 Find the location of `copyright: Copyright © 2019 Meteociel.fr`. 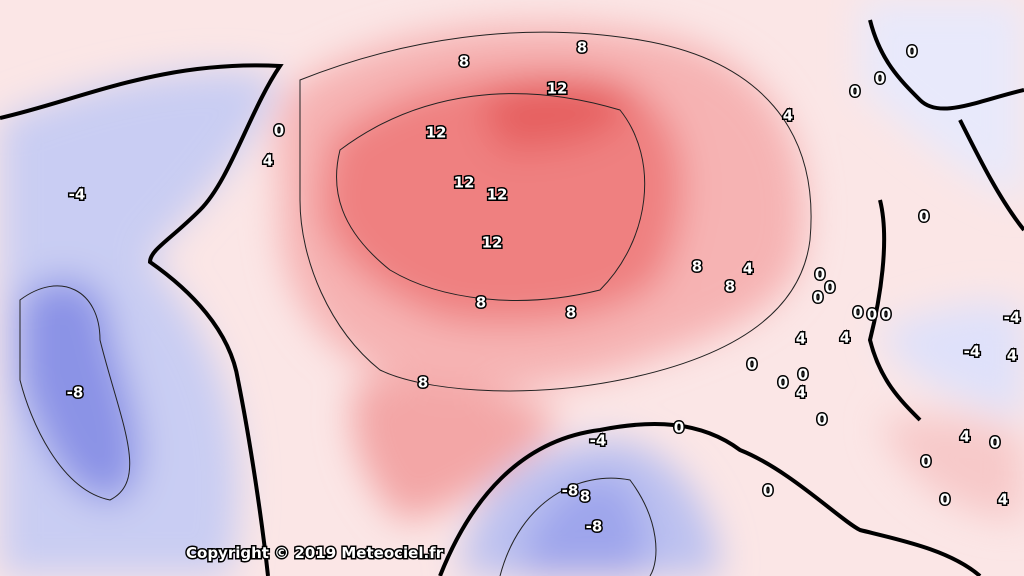

copyright: Copyright © 2019 Meteociel.fr is located at coordinates (315, 553).